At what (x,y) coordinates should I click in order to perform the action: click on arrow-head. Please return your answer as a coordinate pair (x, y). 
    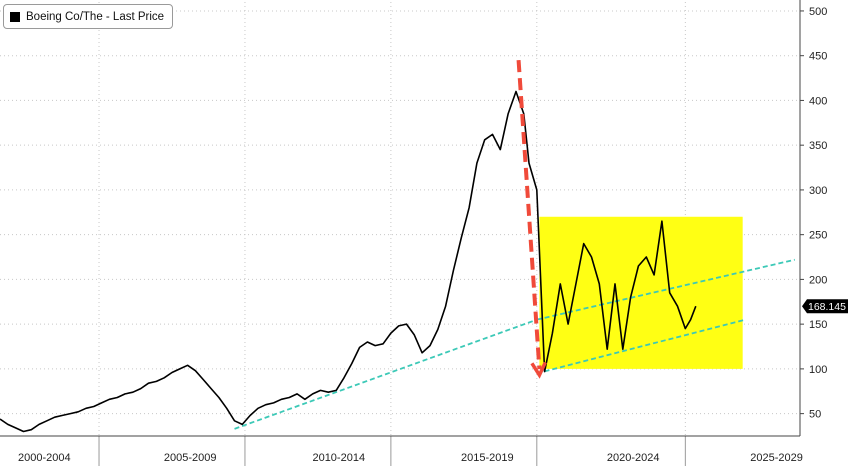
    Looking at the image, I should click on (538, 370).